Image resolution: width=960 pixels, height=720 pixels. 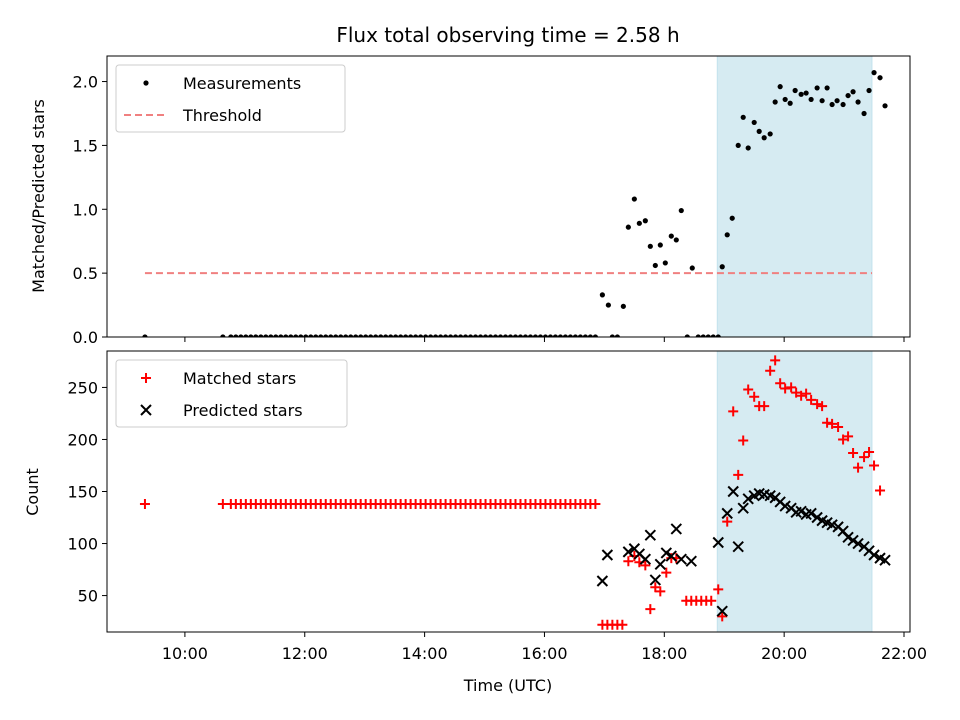 What do you see at coordinates (218, 378) in the screenshot?
I see `legend-item: Matched stars` at bounding box center [218, 378].